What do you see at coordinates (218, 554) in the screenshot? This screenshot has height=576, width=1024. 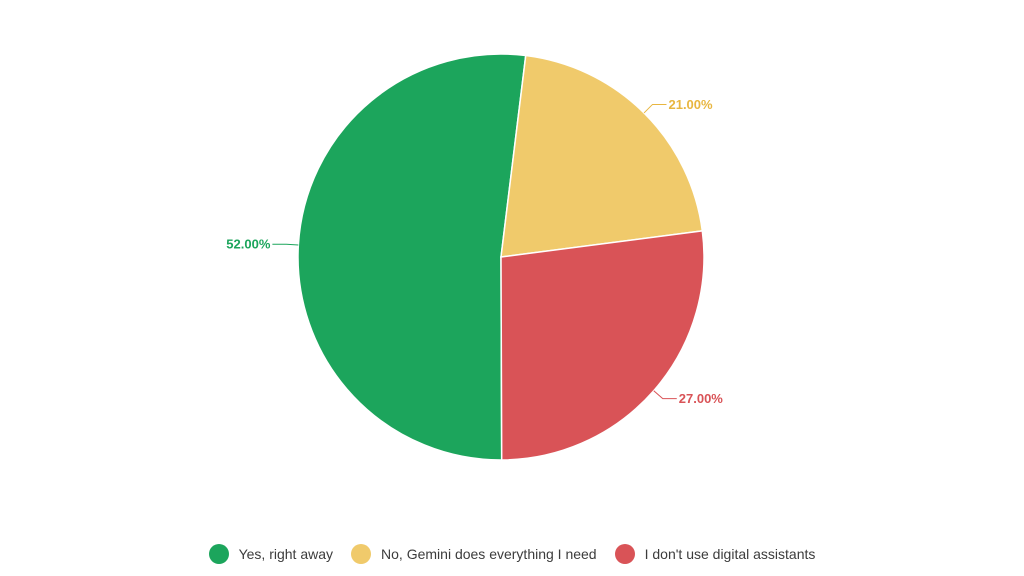 I see `legend-swatch-yes-right-away` at bounding box center [218, 554].